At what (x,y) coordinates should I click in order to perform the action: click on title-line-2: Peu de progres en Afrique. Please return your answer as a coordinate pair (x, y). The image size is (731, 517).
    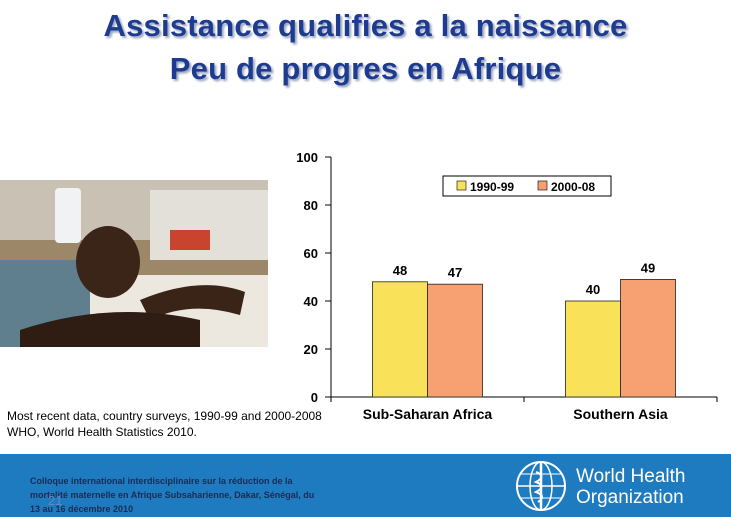
    Looking at the image, I should click on (365, 68).